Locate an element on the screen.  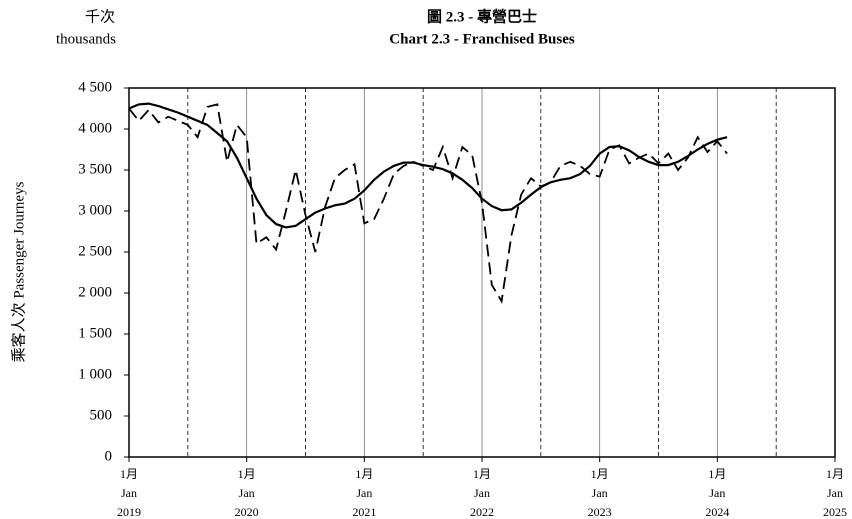
x-tick-label: 1月 Jan 2020 is located at coordinates (247, 493).